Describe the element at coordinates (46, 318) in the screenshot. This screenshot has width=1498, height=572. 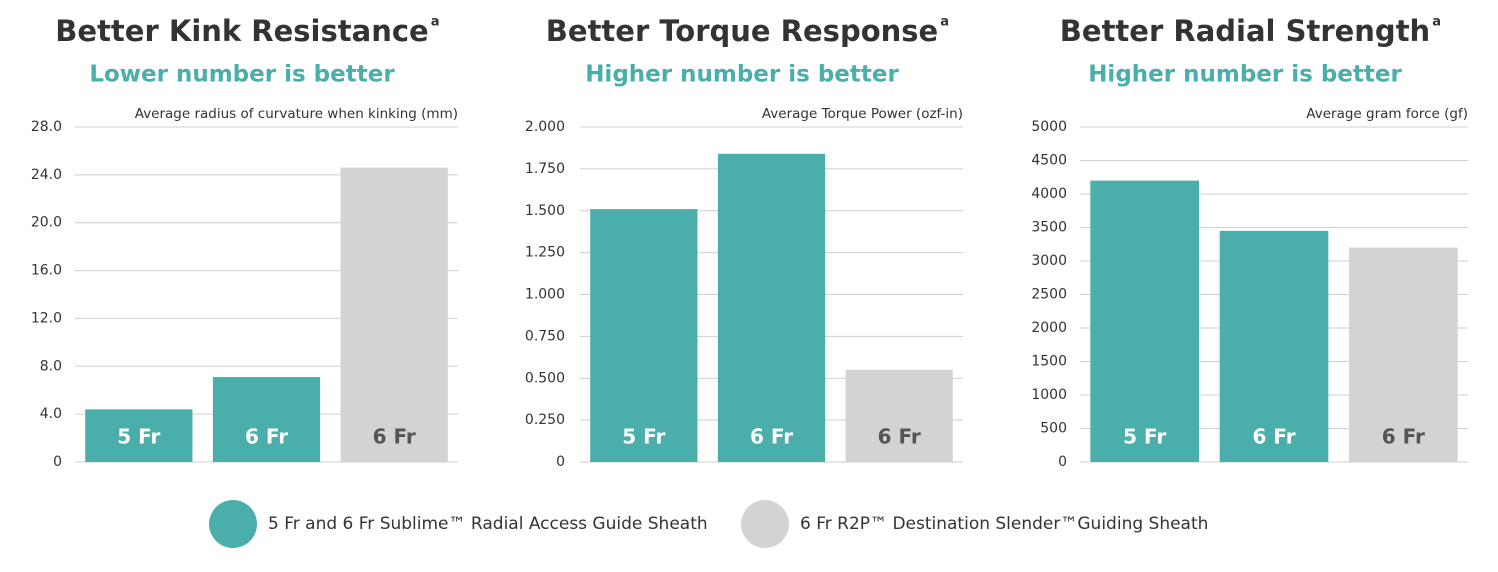
I see `y-tick-label: 12.0` at that location.